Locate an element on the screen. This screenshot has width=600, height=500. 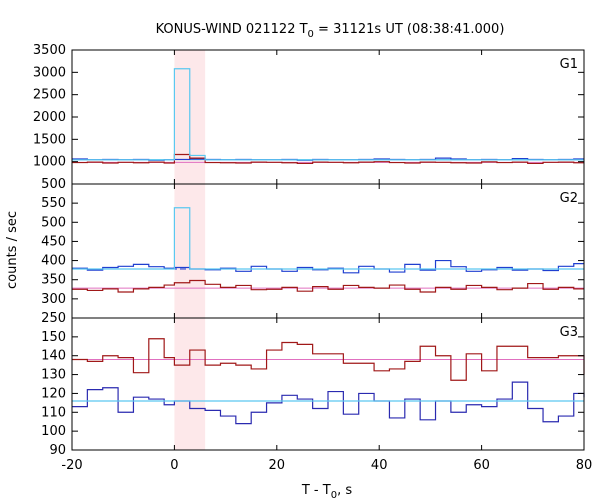
x-tick-label-5: 80 is located at coordinates (584, 465).